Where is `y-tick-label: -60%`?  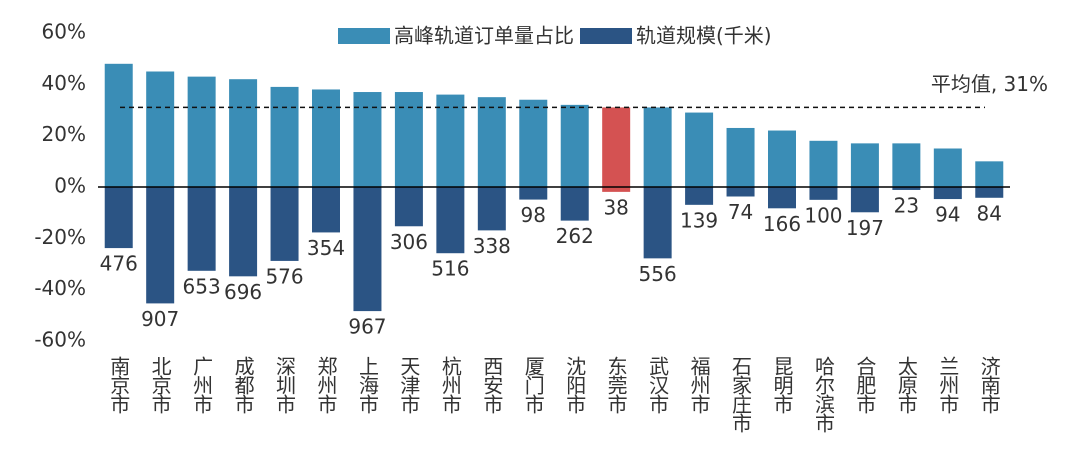
y-tick-label: -60% is located at coordinates (60, 340).